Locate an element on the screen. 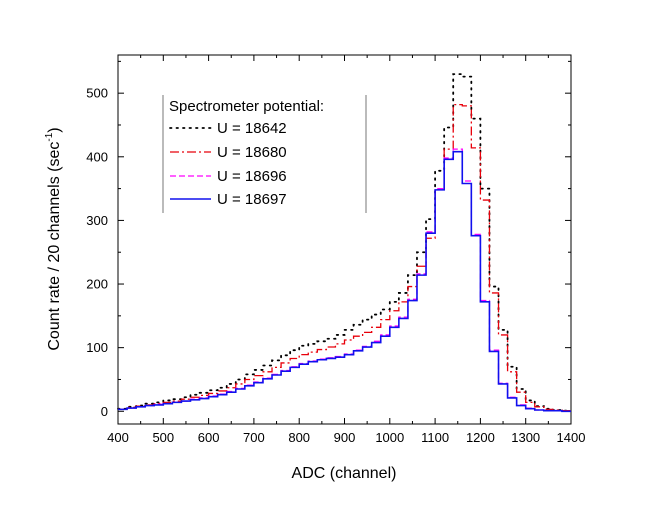  x-tick-label: 1300 is located at coordinates (525, 437).